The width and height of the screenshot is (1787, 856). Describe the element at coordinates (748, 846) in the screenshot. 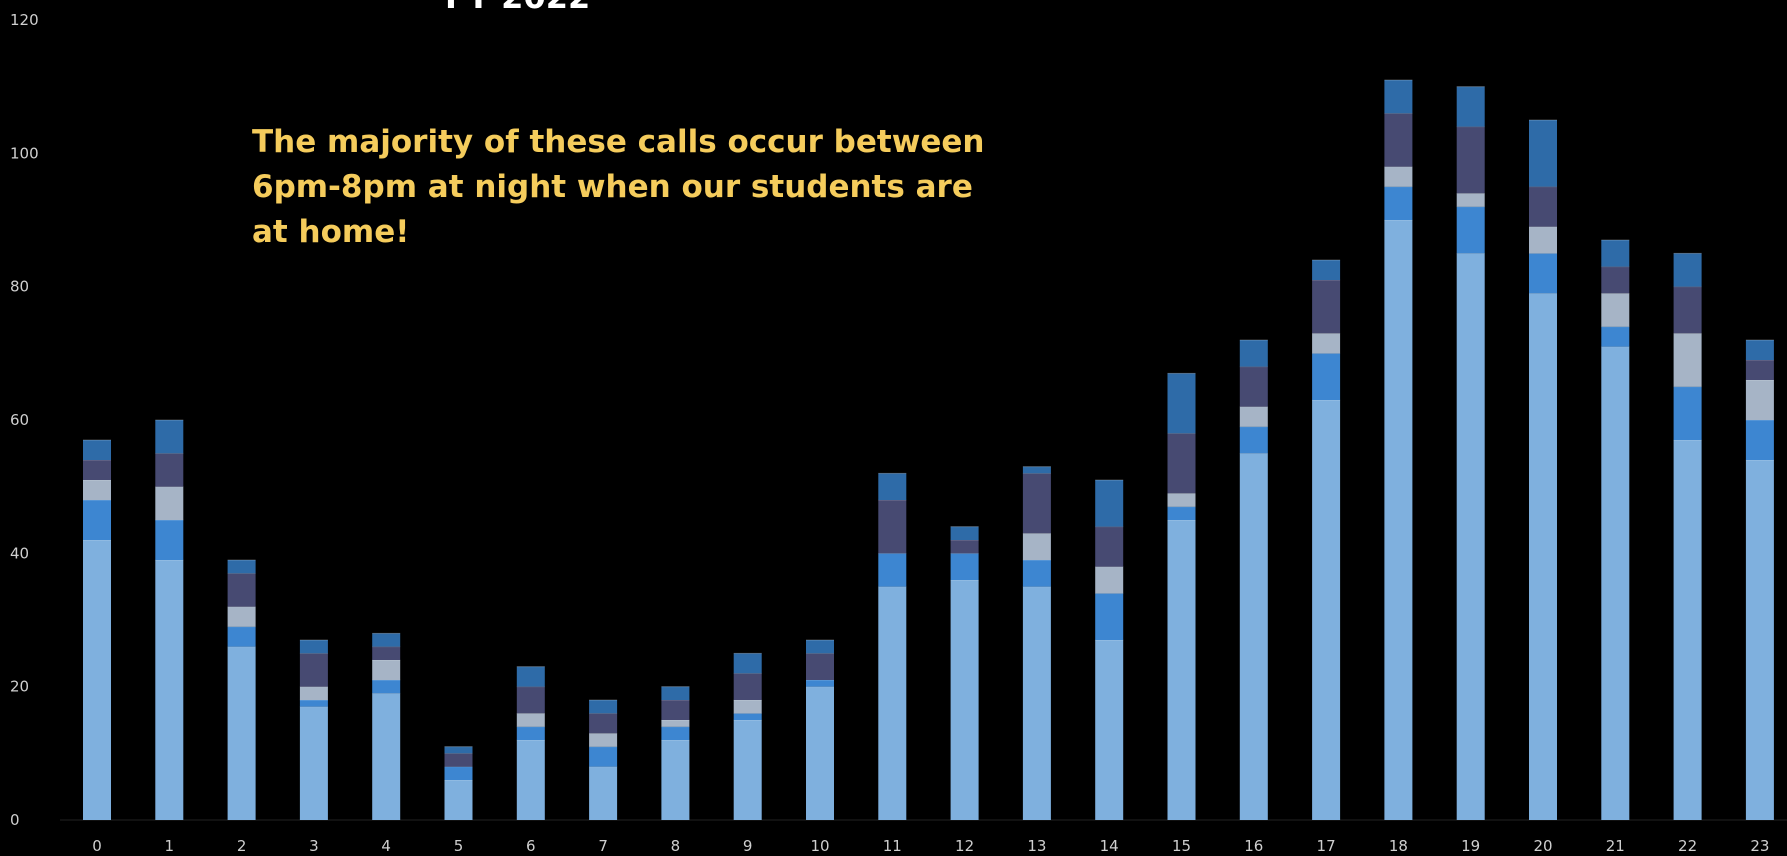

I see `x-tick-label: 9` at that location.